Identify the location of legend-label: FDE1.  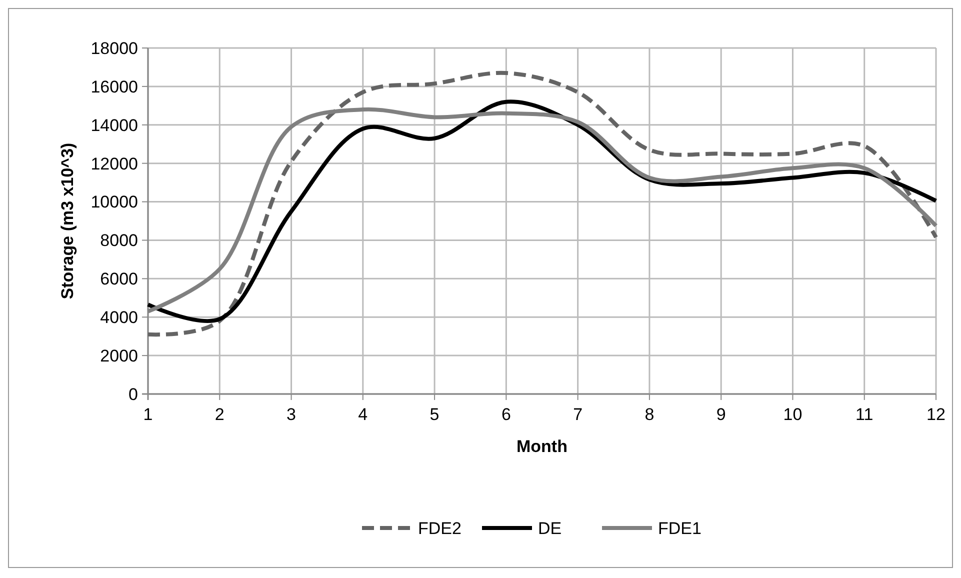
(680, 528).